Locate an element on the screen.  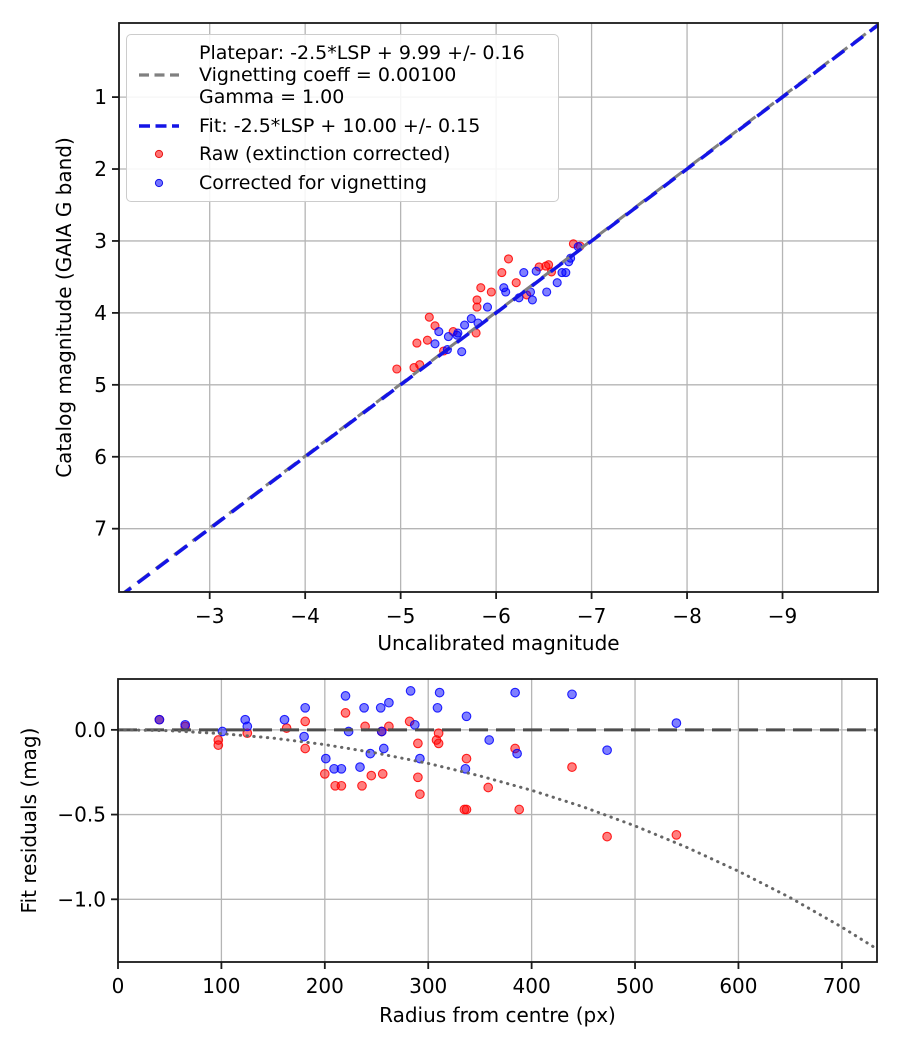
x-tick-label: −8 is located at coordinates (686, 616).